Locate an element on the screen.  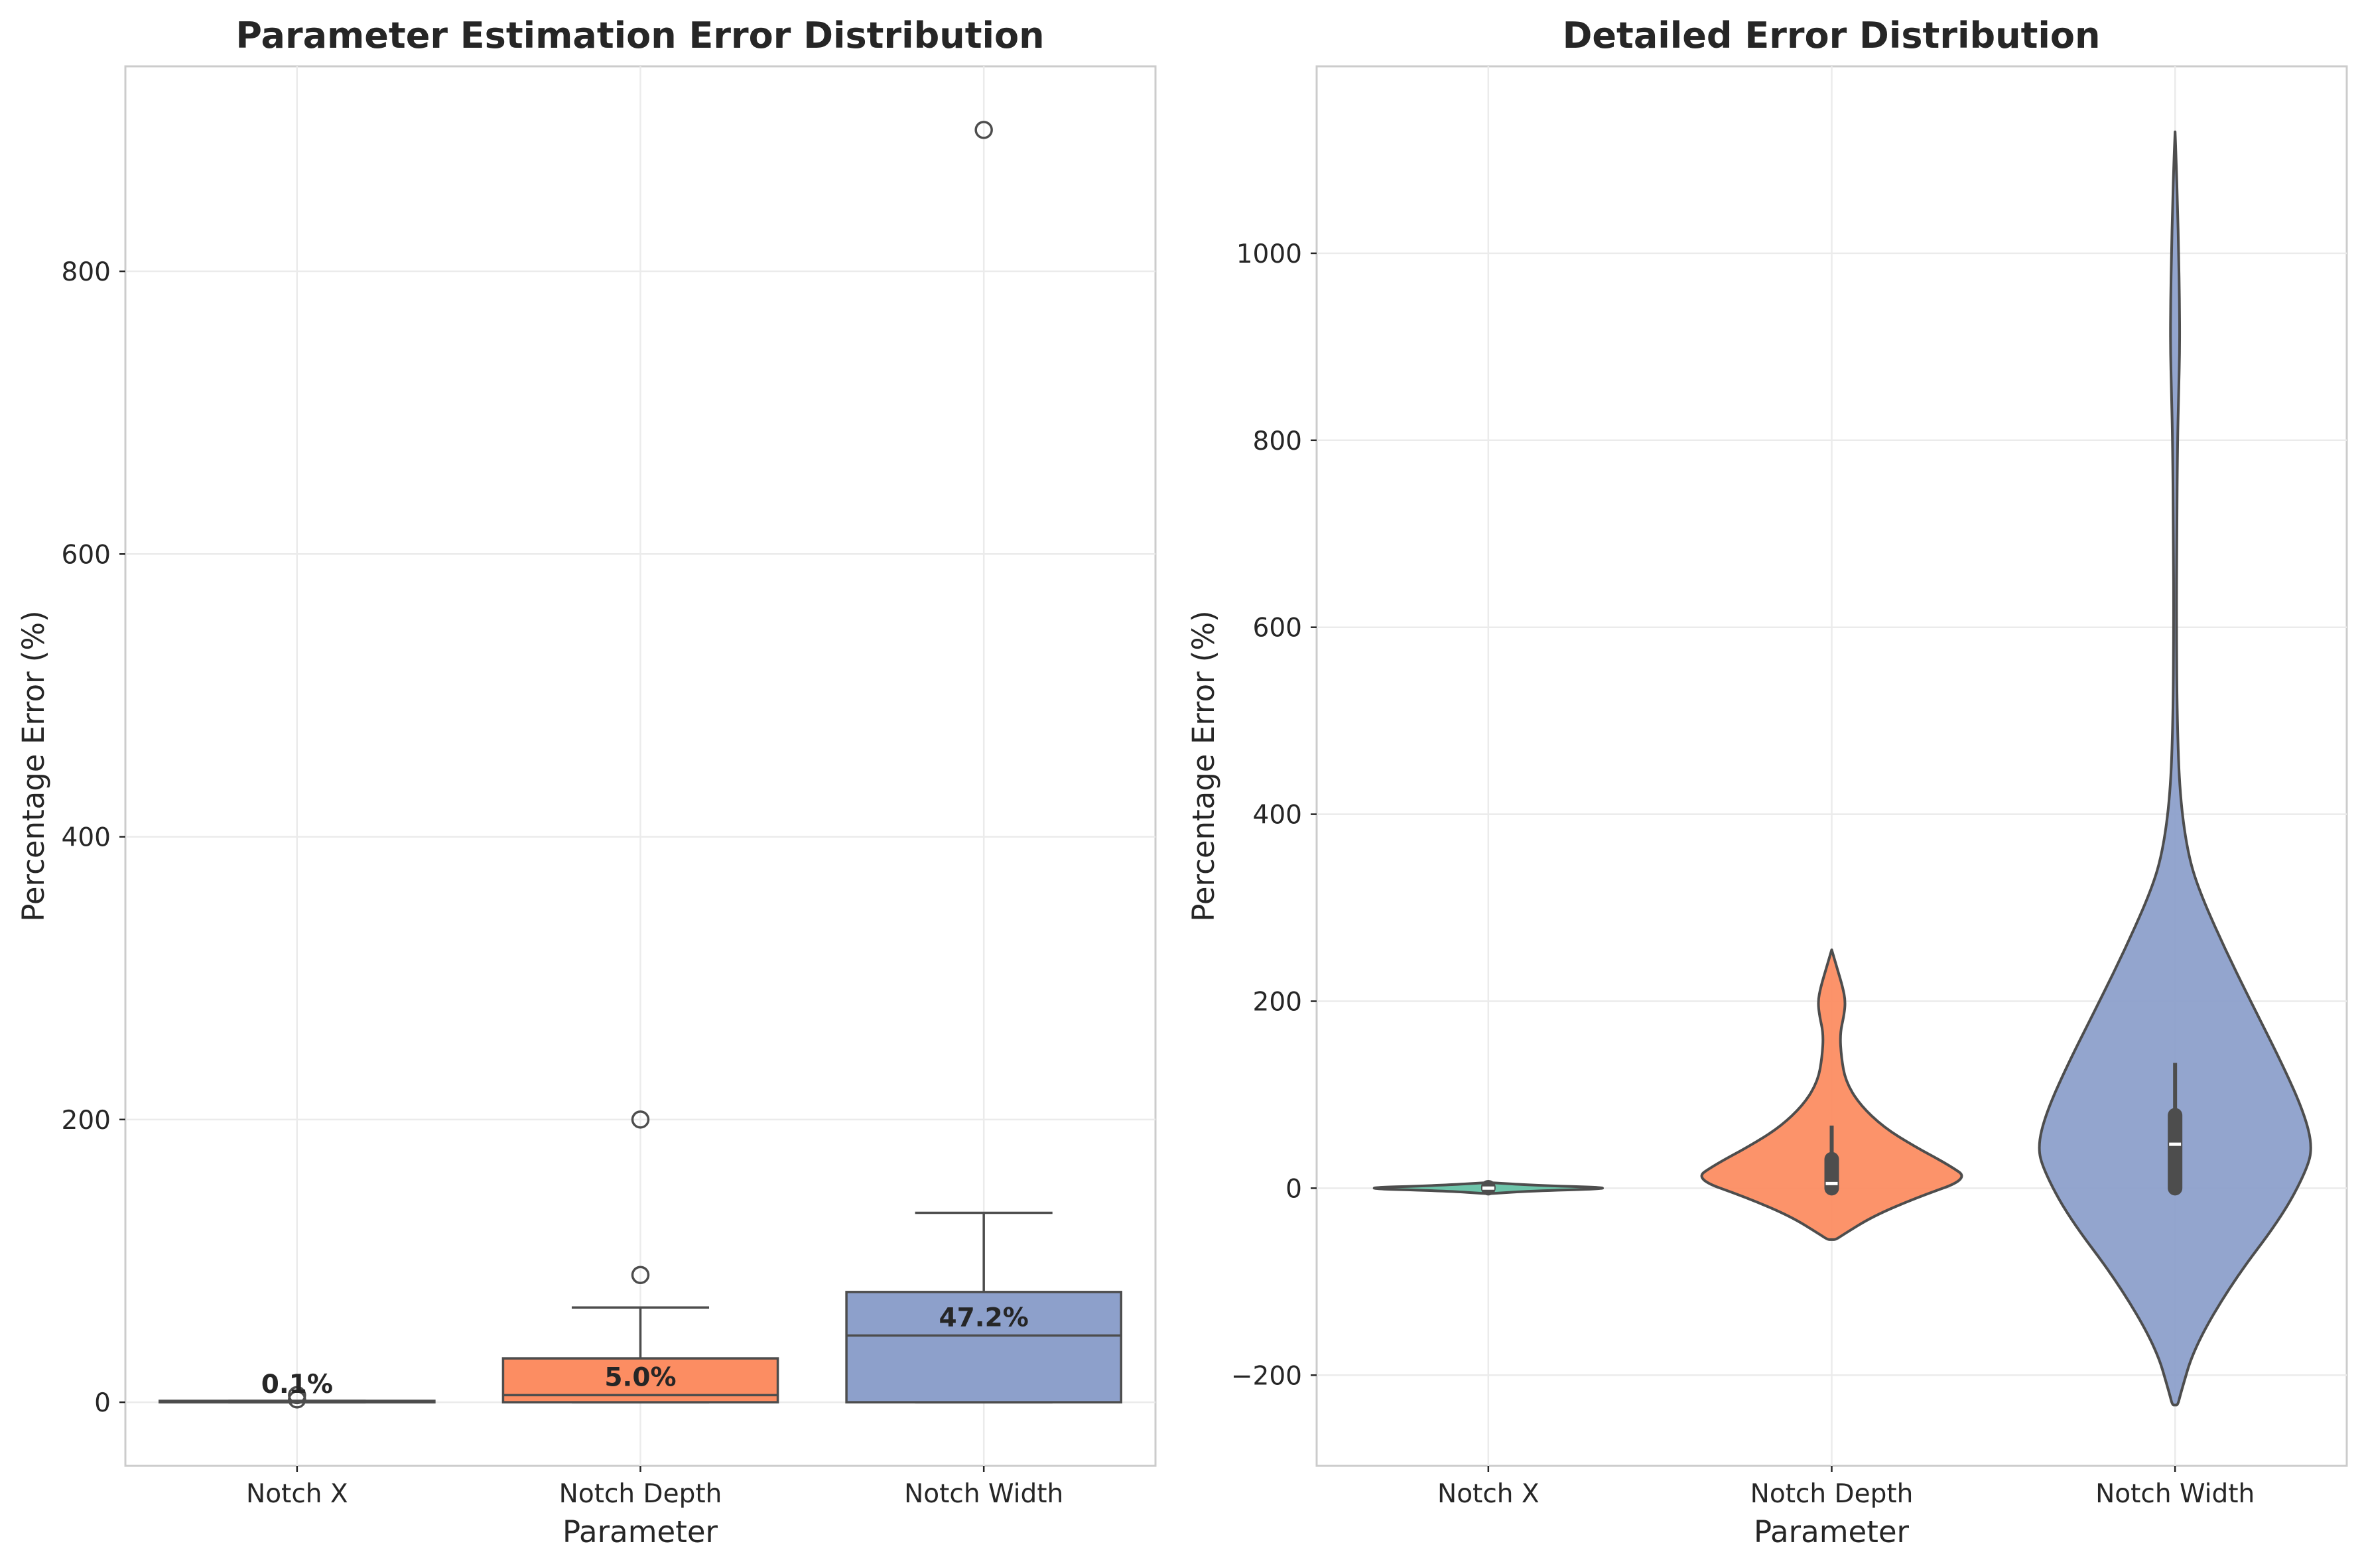
boxplot-y-tick-label: 800 is located at coordinates (86, 272).